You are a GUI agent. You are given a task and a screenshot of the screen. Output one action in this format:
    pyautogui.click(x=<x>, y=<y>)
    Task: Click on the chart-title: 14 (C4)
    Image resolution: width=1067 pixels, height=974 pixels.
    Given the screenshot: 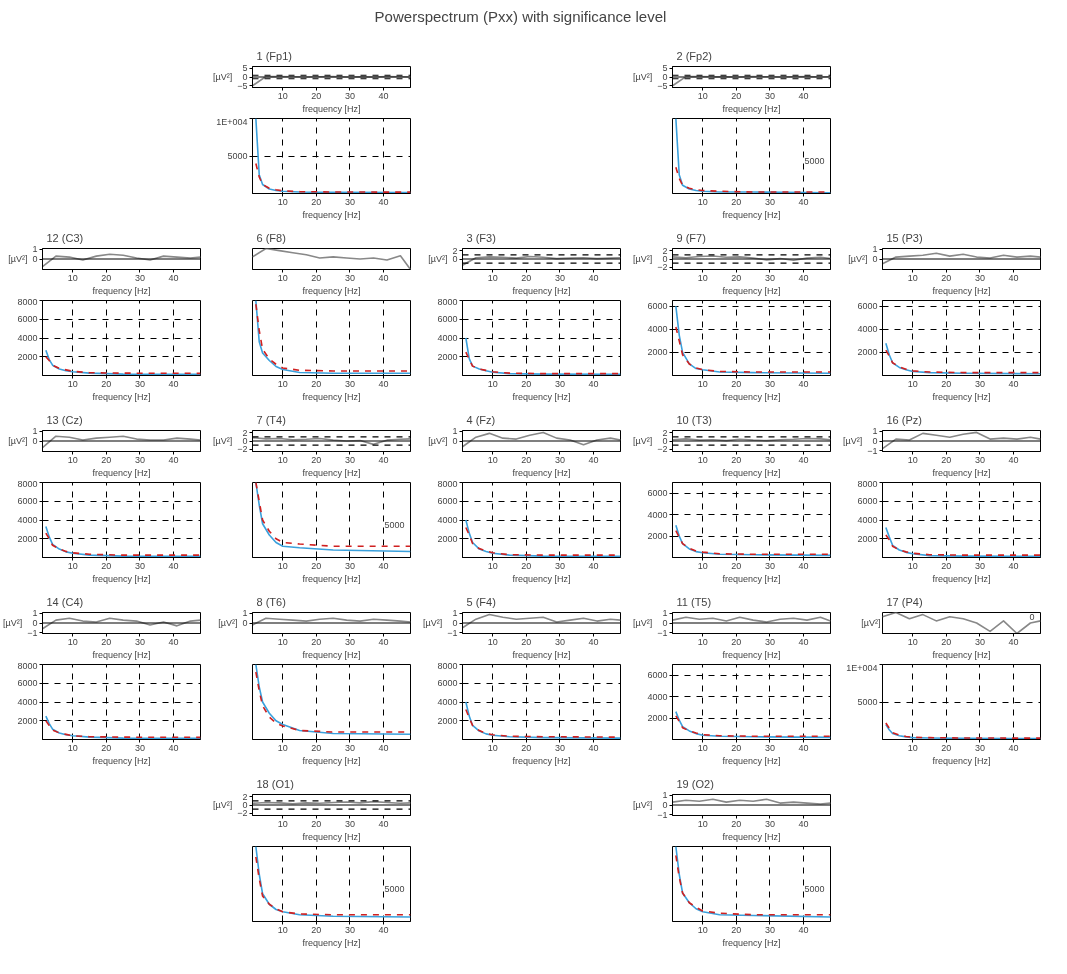 What is the action you would take?
    pyautogui.click(x=65, y=601)
    